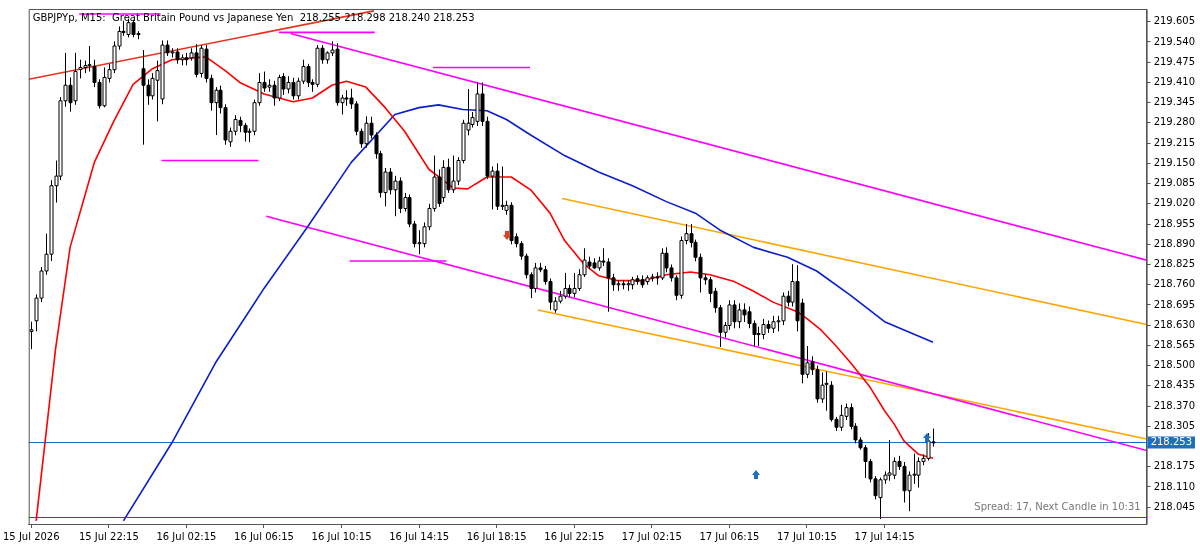 The height and width of the screenshot is (546, 1200). I want to click on y-tick-label: 218.955, so click(1174, 223).